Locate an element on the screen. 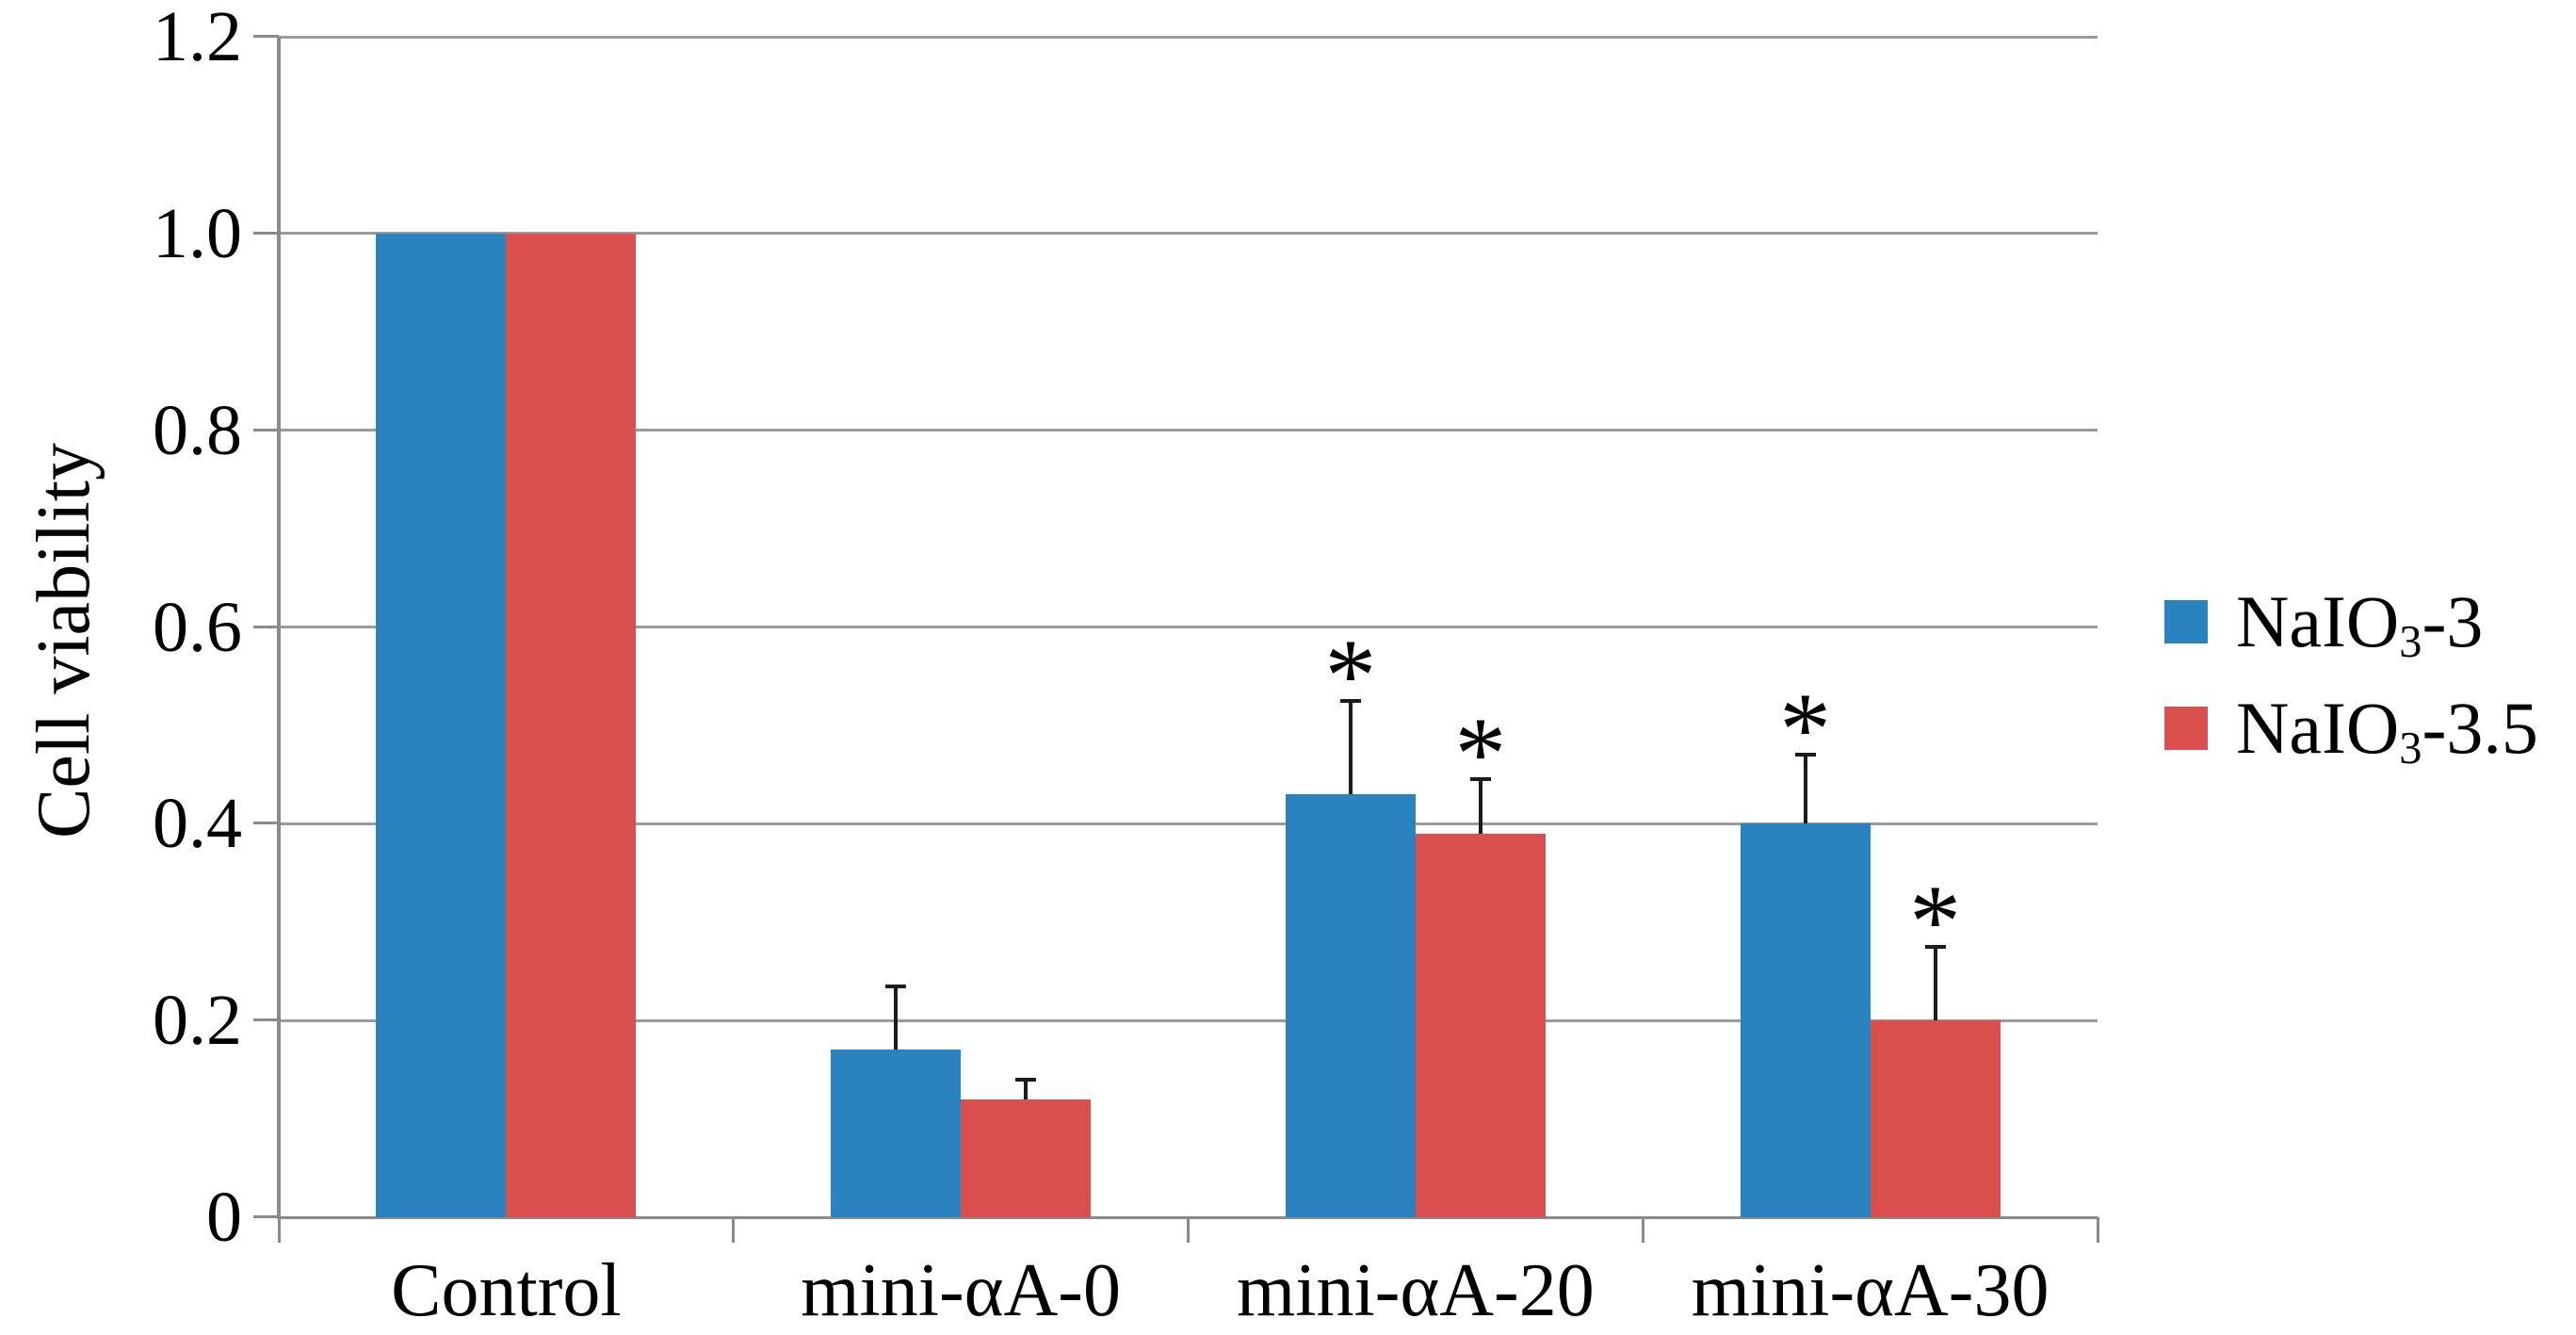 The height and width of the screenshot is (1335, 2576). legend-item-naio3-3-5: NaIO3-3.5 is located at coordinates (2351, 731).